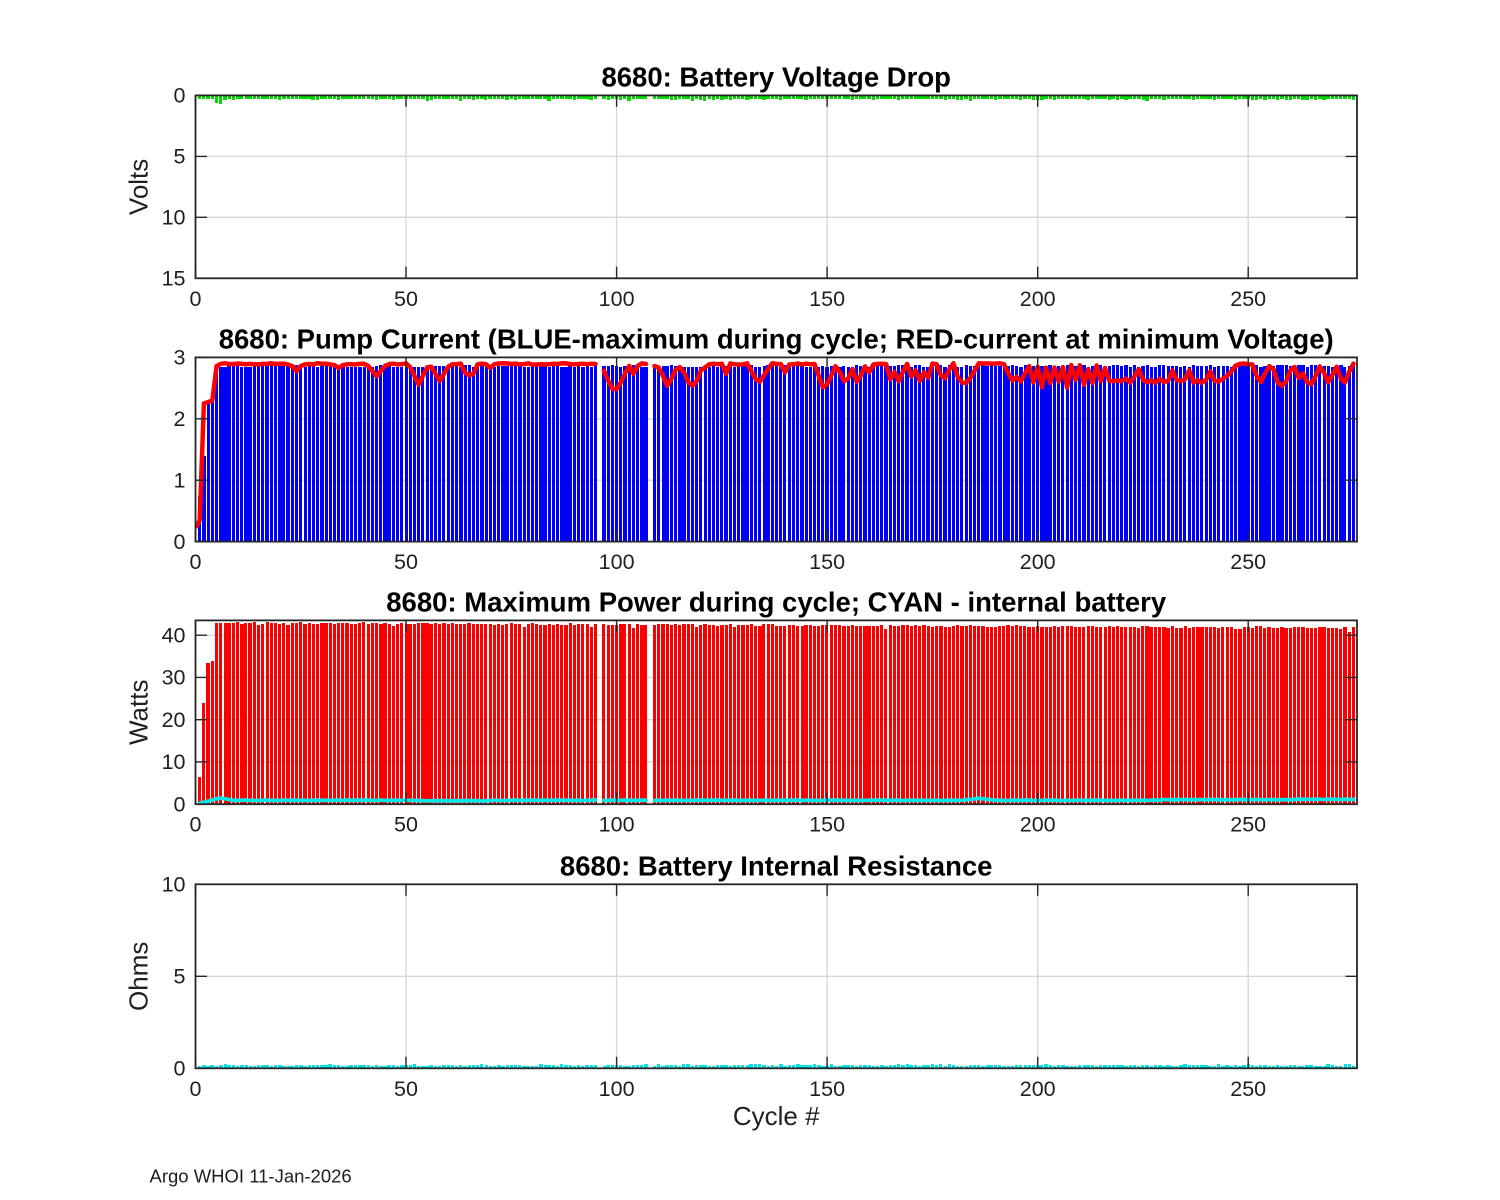  What do you see at coordinates (174, 279) in the screenshot?
I see `svg-text: 15` at bounding box center [174, 279].